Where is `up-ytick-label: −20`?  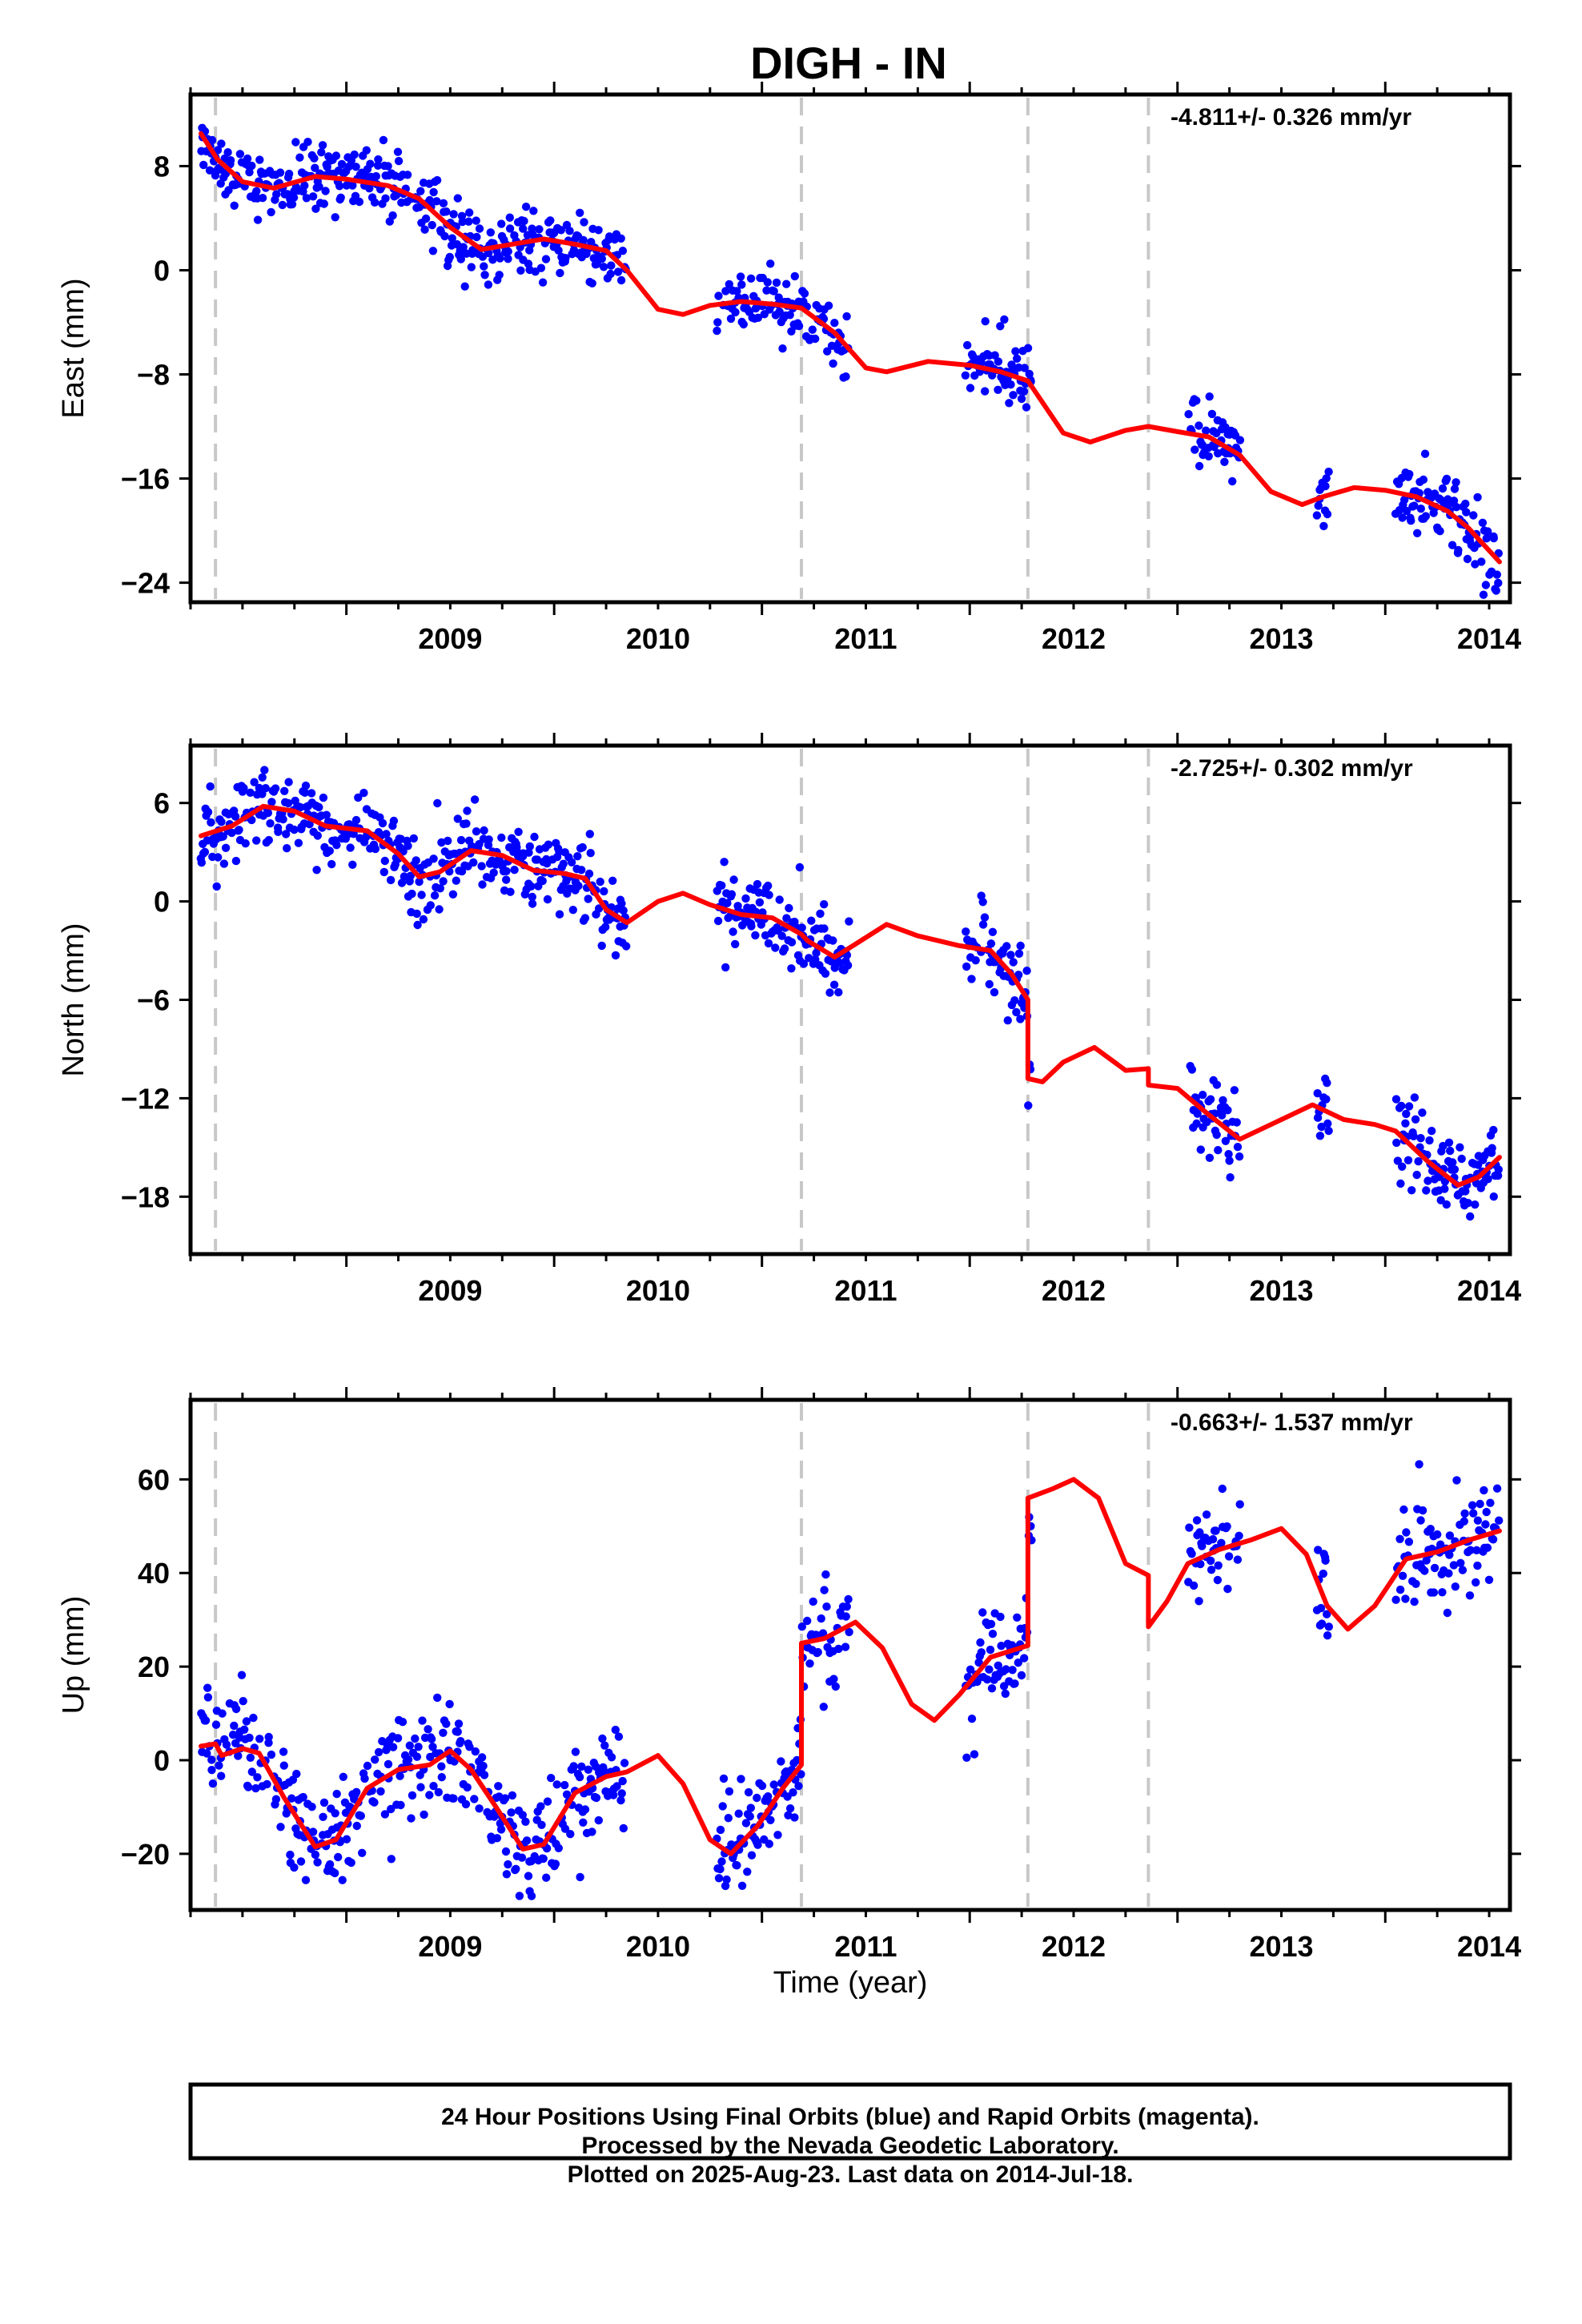 up-ytick-label: −20 is located at coordinates (145, 1854).